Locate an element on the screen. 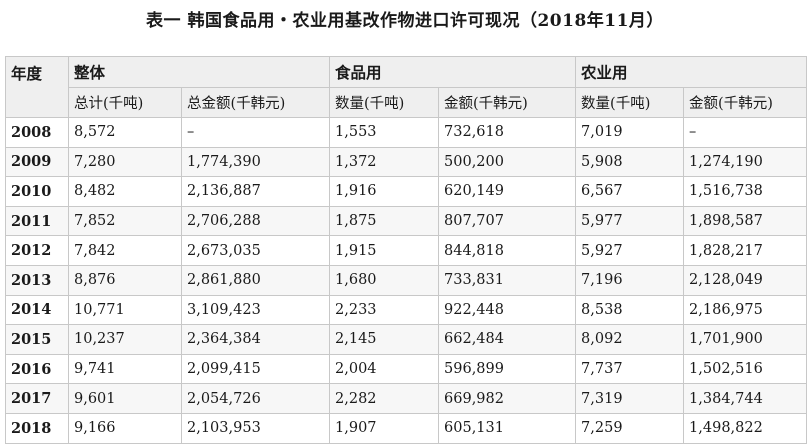  food-amount-cell: 733,831 is located at coordinates (507, 280).